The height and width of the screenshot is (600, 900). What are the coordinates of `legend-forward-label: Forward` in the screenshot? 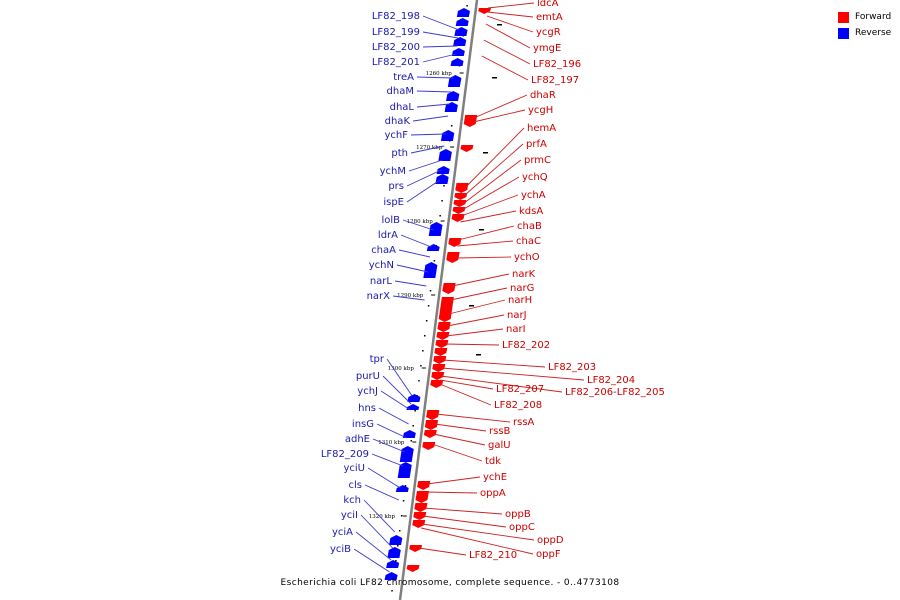 It's located at (873, 17).